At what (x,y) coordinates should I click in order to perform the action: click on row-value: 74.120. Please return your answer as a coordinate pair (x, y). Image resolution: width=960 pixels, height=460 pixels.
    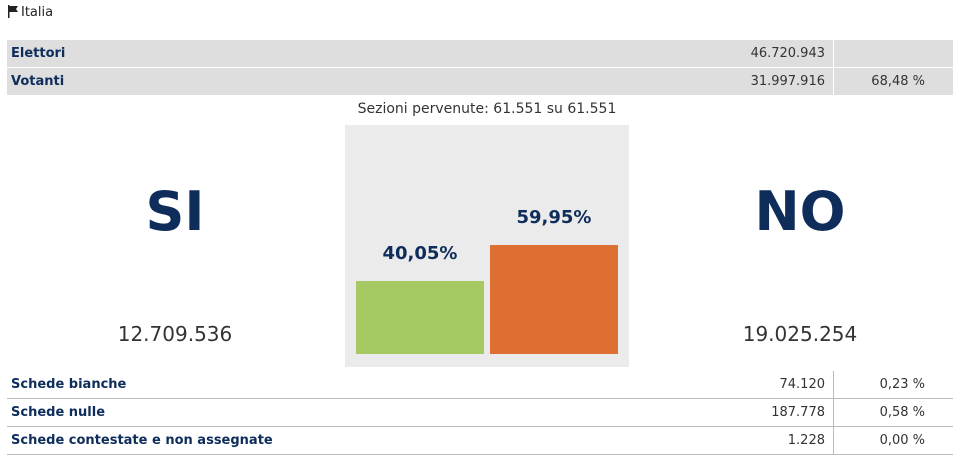
    Looking at the image, I should click on (802, 384).